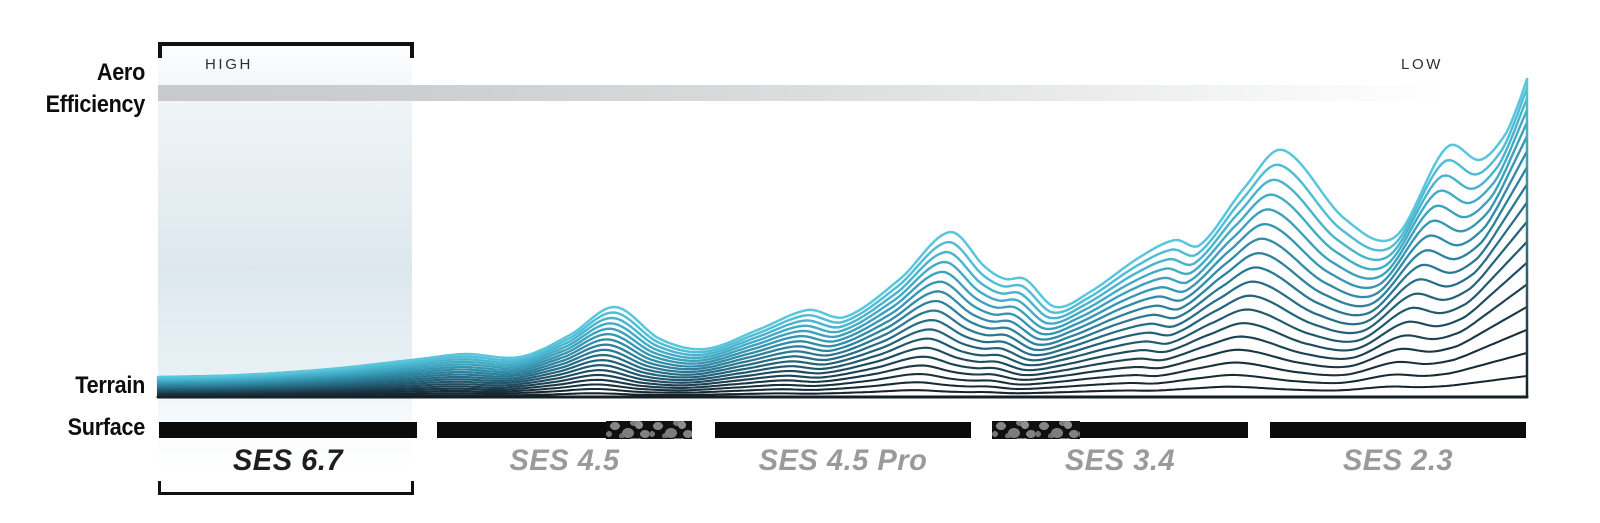  I want to click on product-label-ses-2-3: SES 2.3, so click(1398, 460).